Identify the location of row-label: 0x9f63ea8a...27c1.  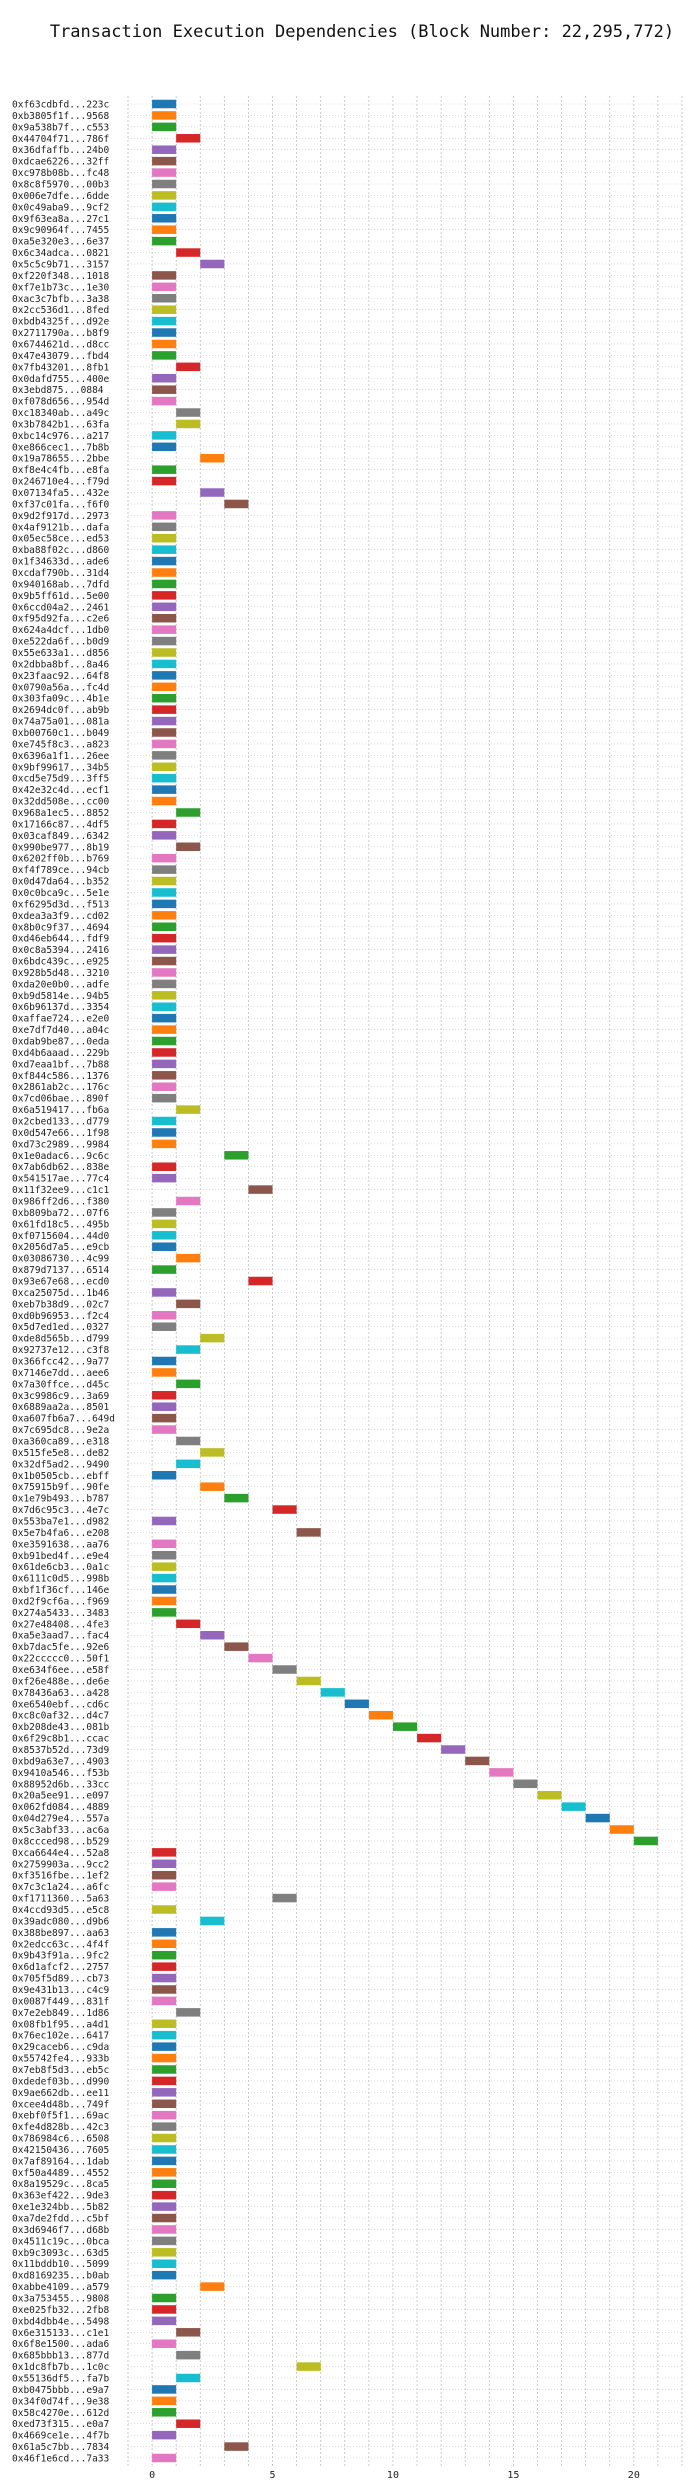
(61, 219).